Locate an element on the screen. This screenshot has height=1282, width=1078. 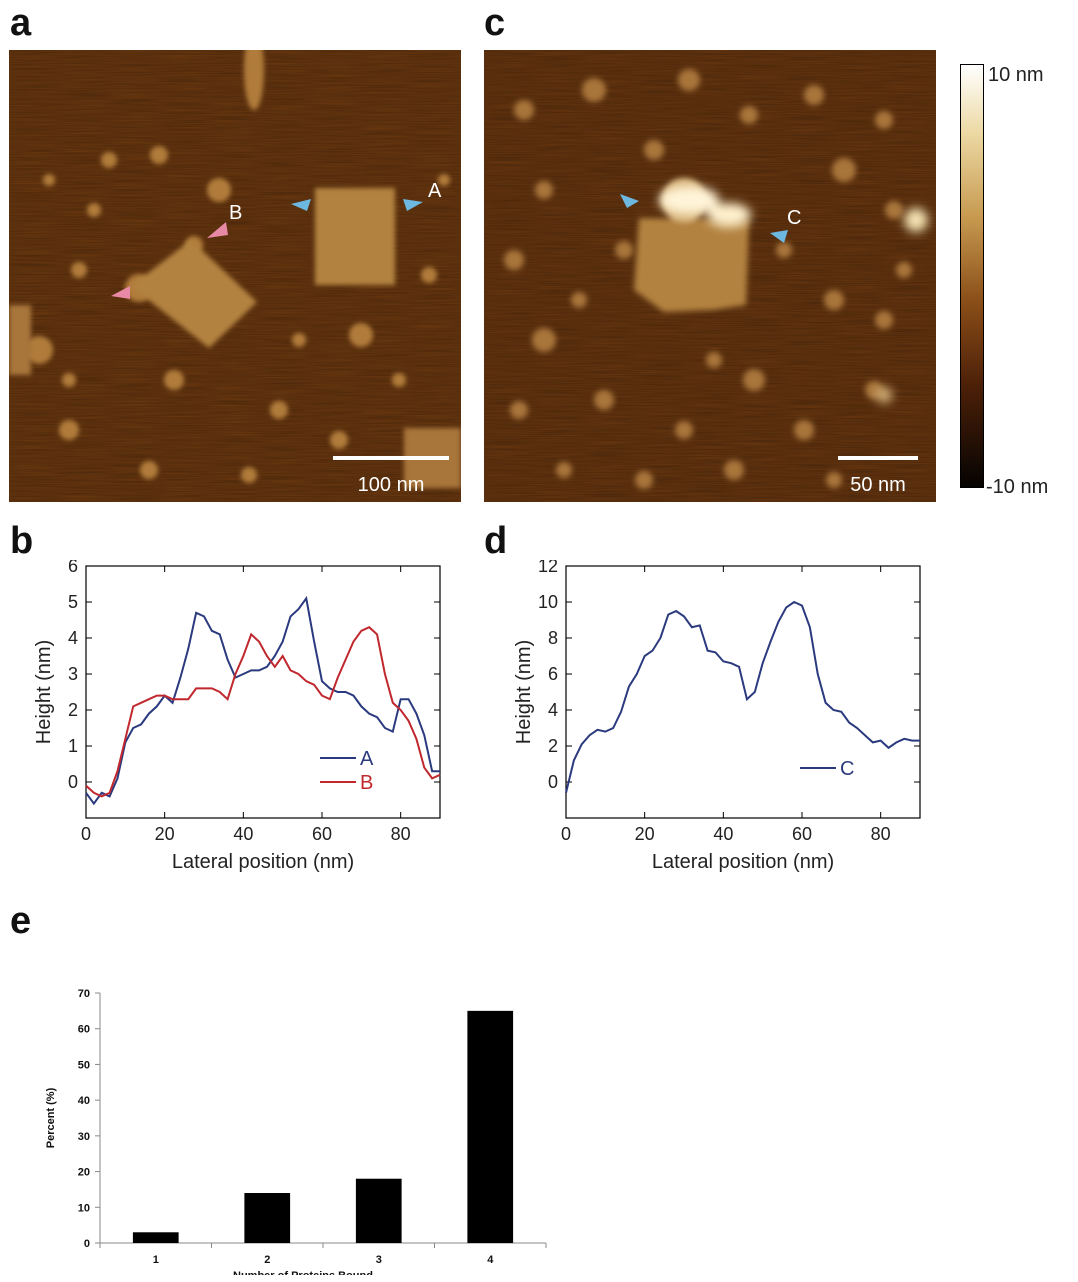
scalebar-label-c: 50 nm is located at coordinates (878, 485).